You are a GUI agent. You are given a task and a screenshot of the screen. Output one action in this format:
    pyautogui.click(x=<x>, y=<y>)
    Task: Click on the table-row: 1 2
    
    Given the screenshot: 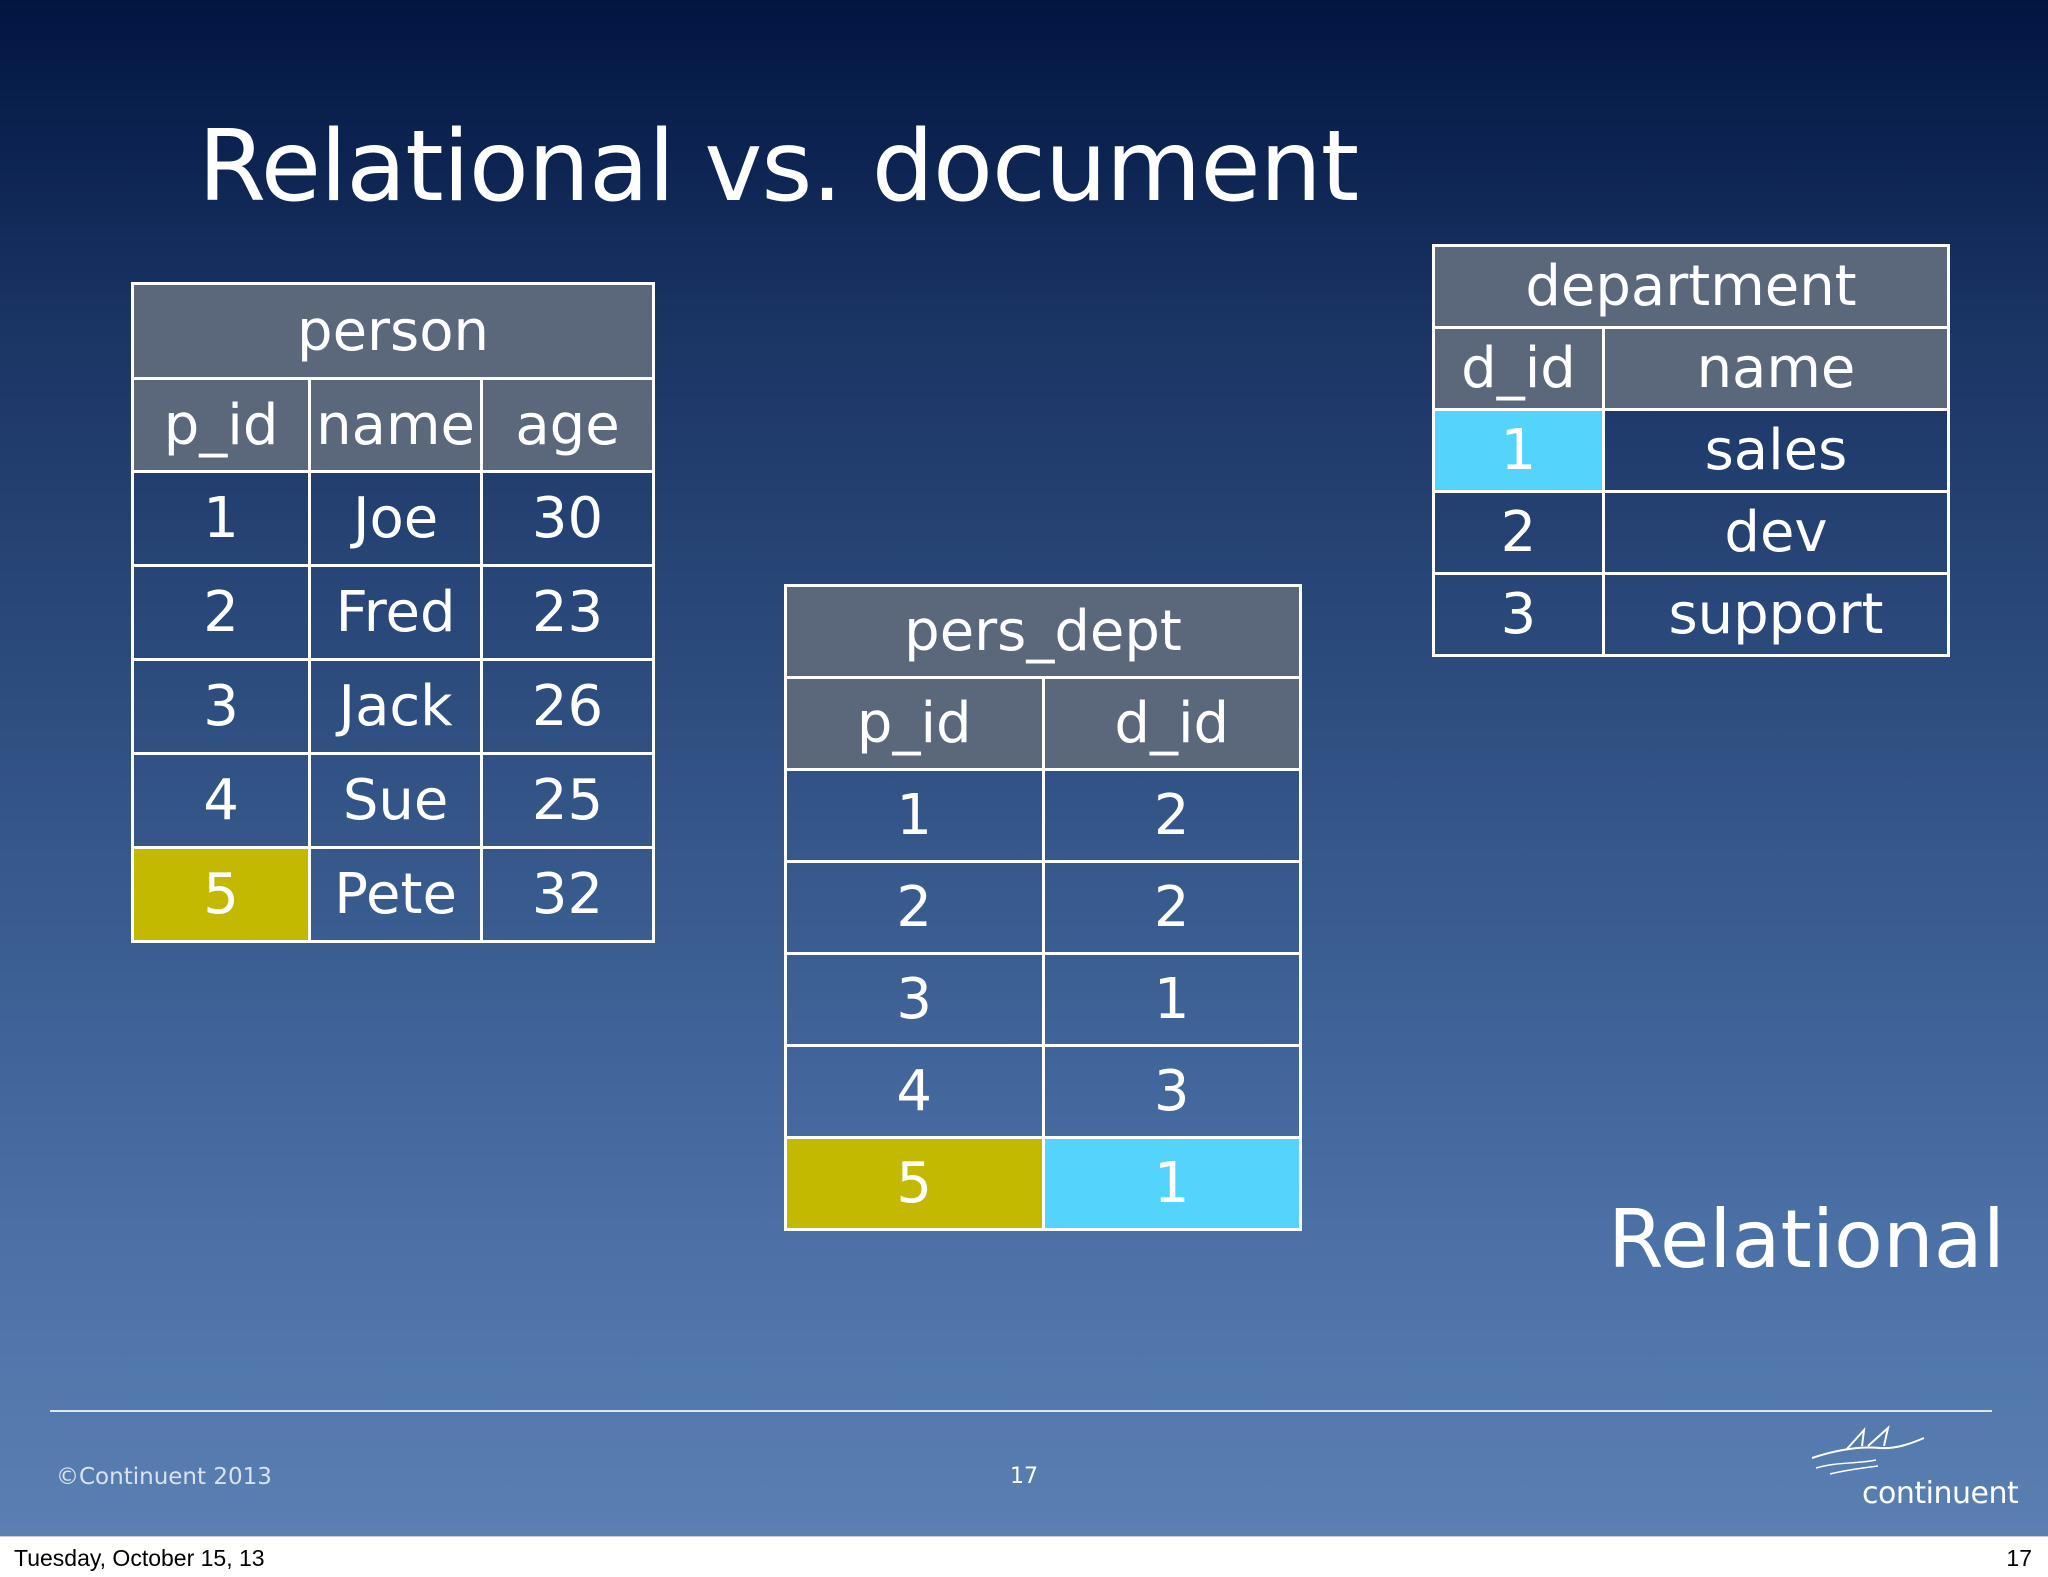 What is the action you would take?
    pyautogui.click(x=1043, y=815)
    